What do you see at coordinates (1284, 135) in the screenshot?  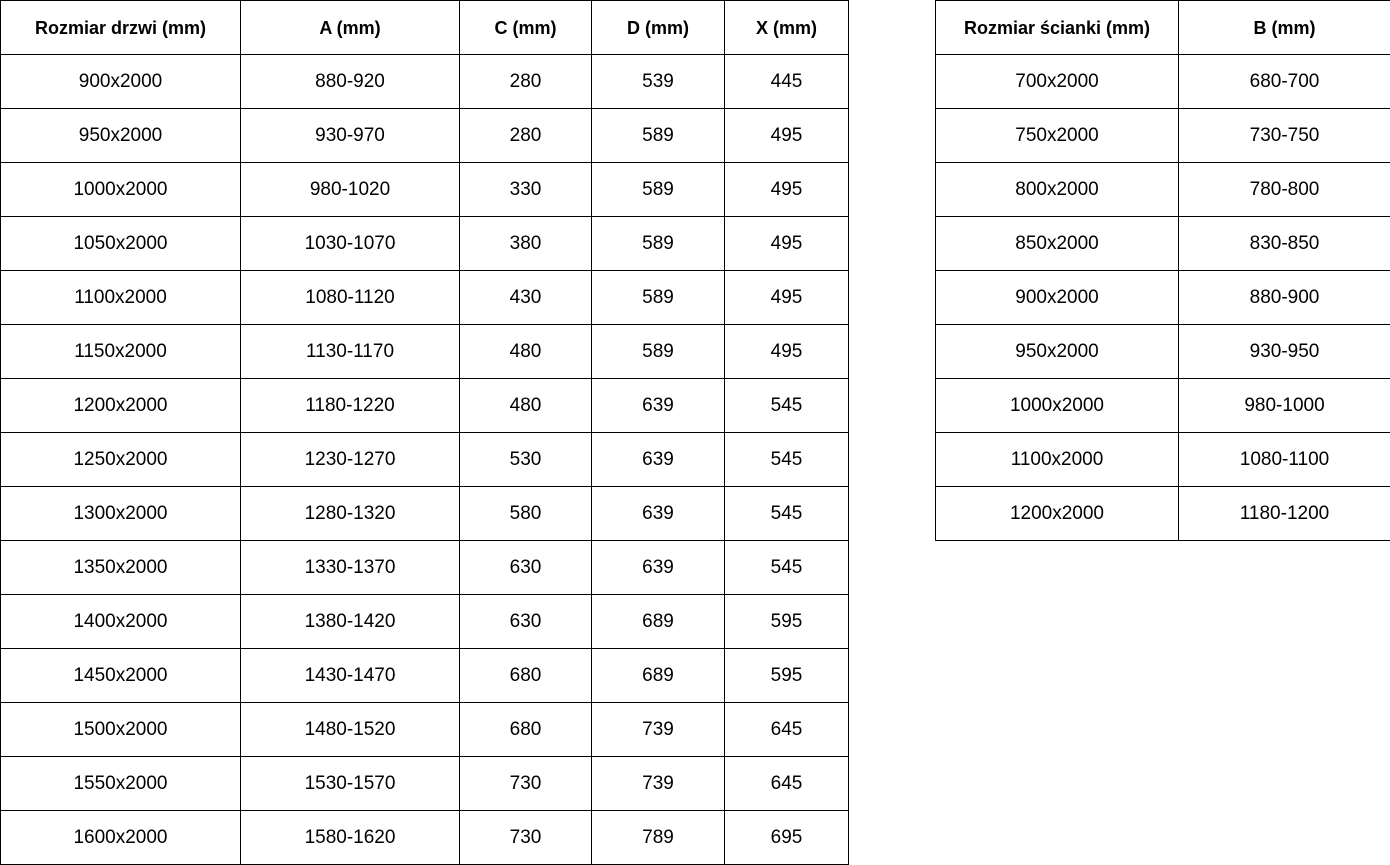 I see `table-cell: 730-750` at bounding box center [1284, 135].